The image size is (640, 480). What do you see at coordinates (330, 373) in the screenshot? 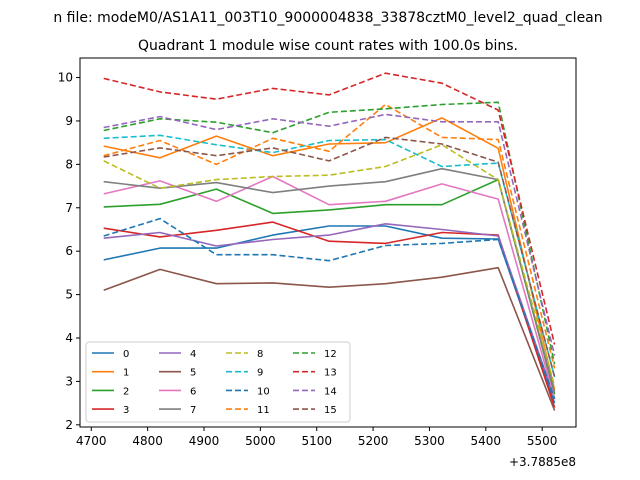
I see `legend-label: 13` at bounding box center [330, 373].